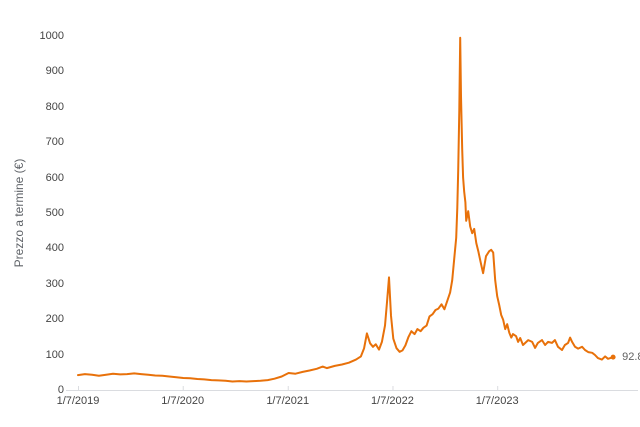 The height and width of the screenshot is (427, 640). Describe the element at coordinates (54, 71) in the screenshot. I see `y-tick-label: 900` at that location.